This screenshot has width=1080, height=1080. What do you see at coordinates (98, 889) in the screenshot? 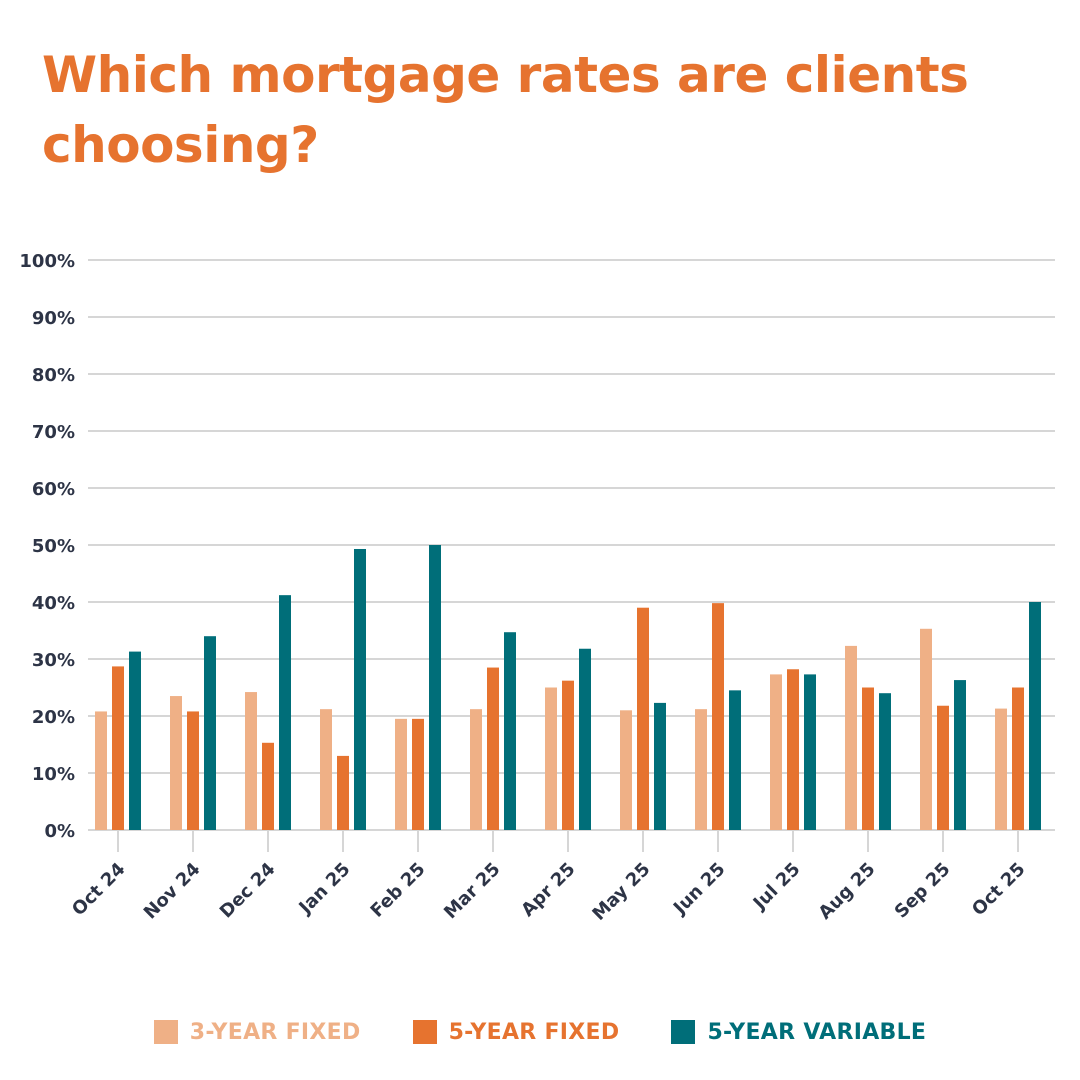
I see `x-tick-label: Oct 24` at bounding box center [98, 889].